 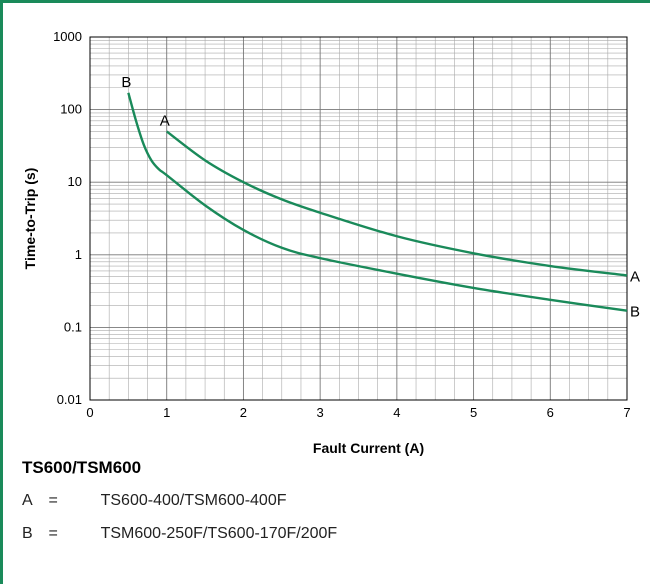 I want to click on legend-title: TS600/TSM600, so click(x=82, y=467).